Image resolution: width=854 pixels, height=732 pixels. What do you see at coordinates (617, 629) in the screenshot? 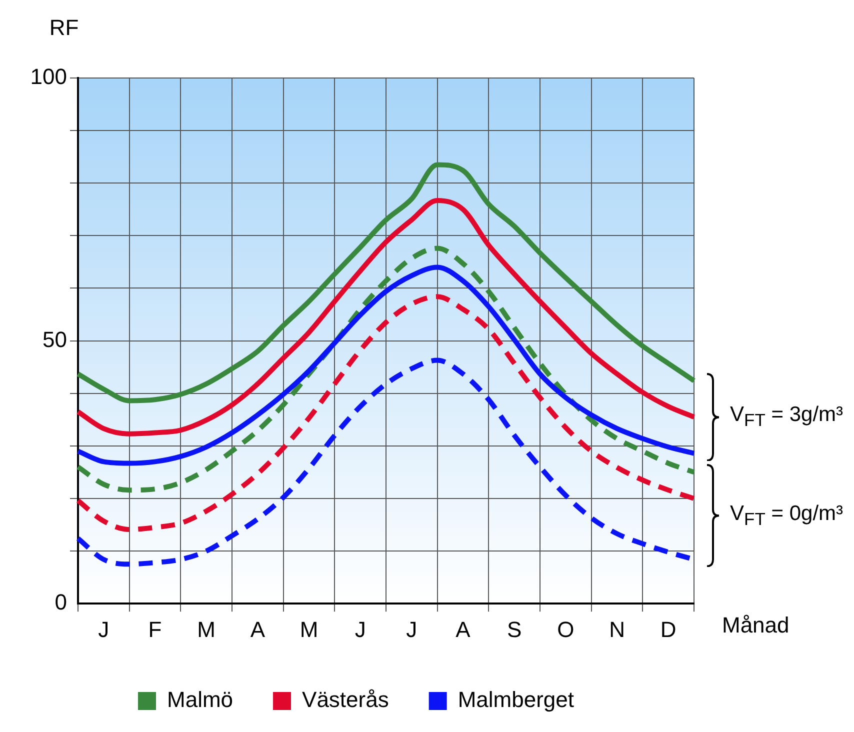
I see `x-tick-label: N` at bounding box center [617, 629].